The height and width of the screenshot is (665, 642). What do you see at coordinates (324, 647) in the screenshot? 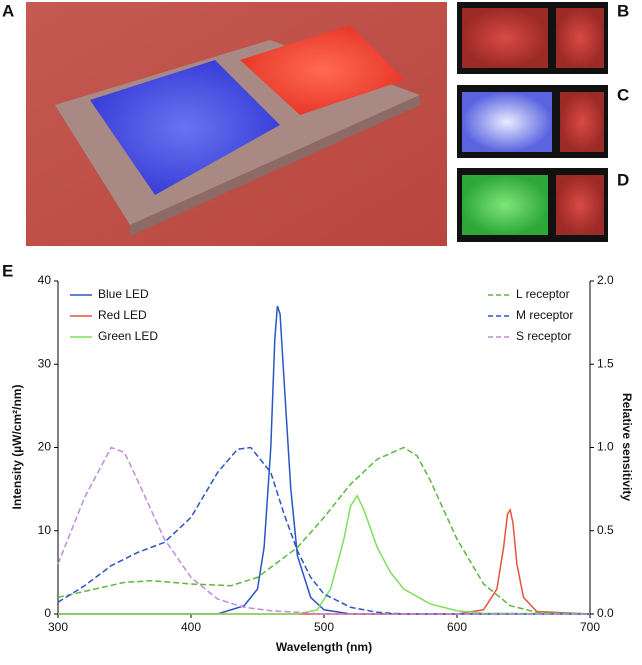
I see `x-axis-title: Wavelength (nm)` at bounding box center [324, 647].